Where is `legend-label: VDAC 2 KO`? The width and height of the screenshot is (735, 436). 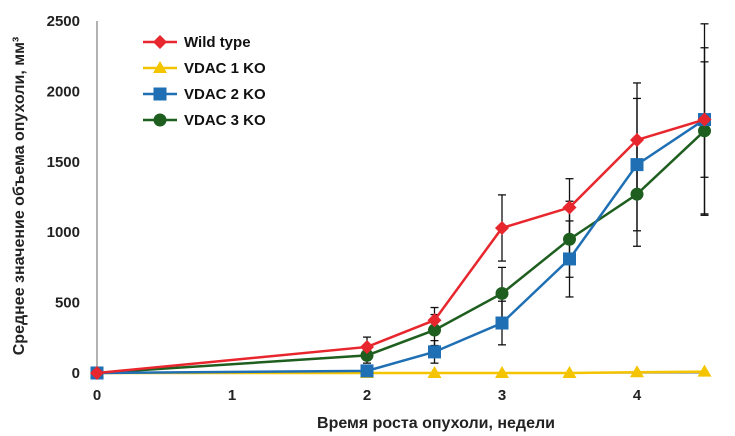 legend-label: VDAC 2 KO is located at coordinates (225, 94).